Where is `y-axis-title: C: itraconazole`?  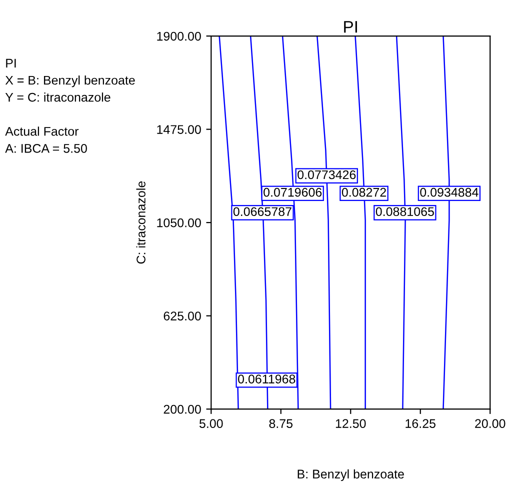
y-axis-title: C: itraconazole is located at coordinates (141, 222).